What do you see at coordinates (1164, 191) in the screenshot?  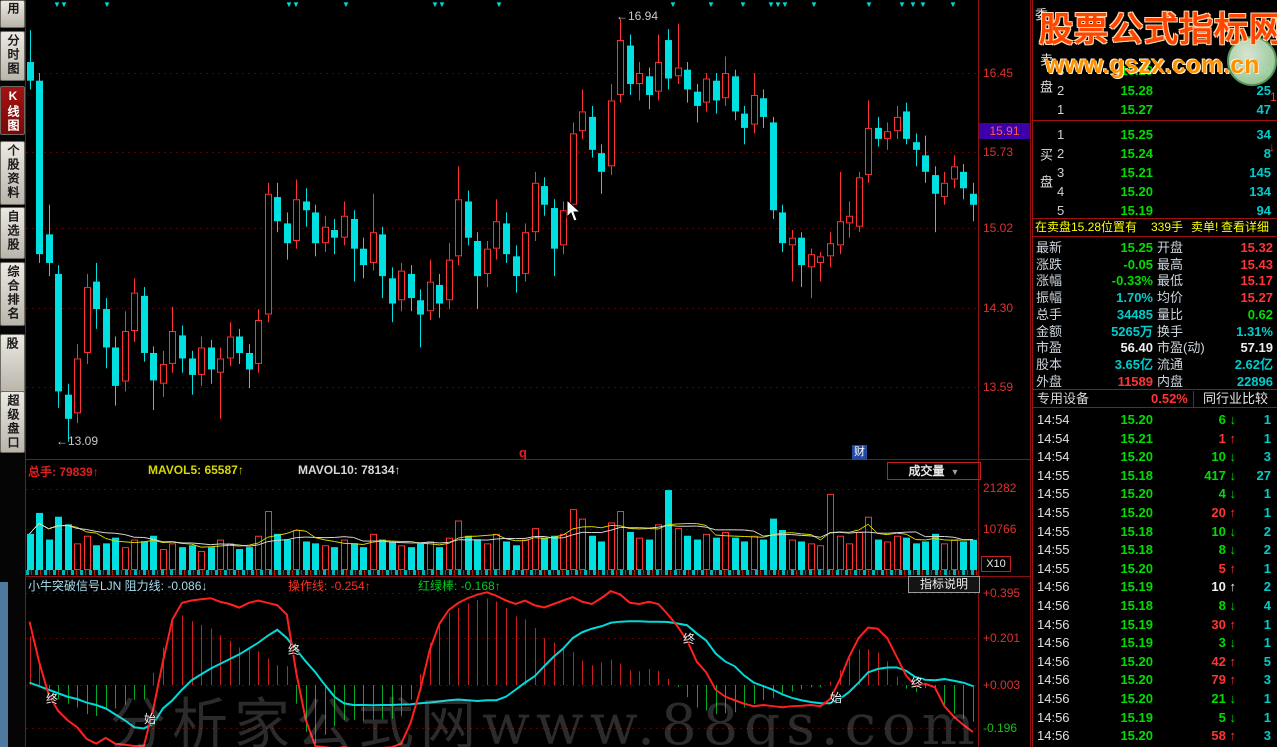 I see `buy-row: 4 15.20 134` at bounding box center [1164, 191].